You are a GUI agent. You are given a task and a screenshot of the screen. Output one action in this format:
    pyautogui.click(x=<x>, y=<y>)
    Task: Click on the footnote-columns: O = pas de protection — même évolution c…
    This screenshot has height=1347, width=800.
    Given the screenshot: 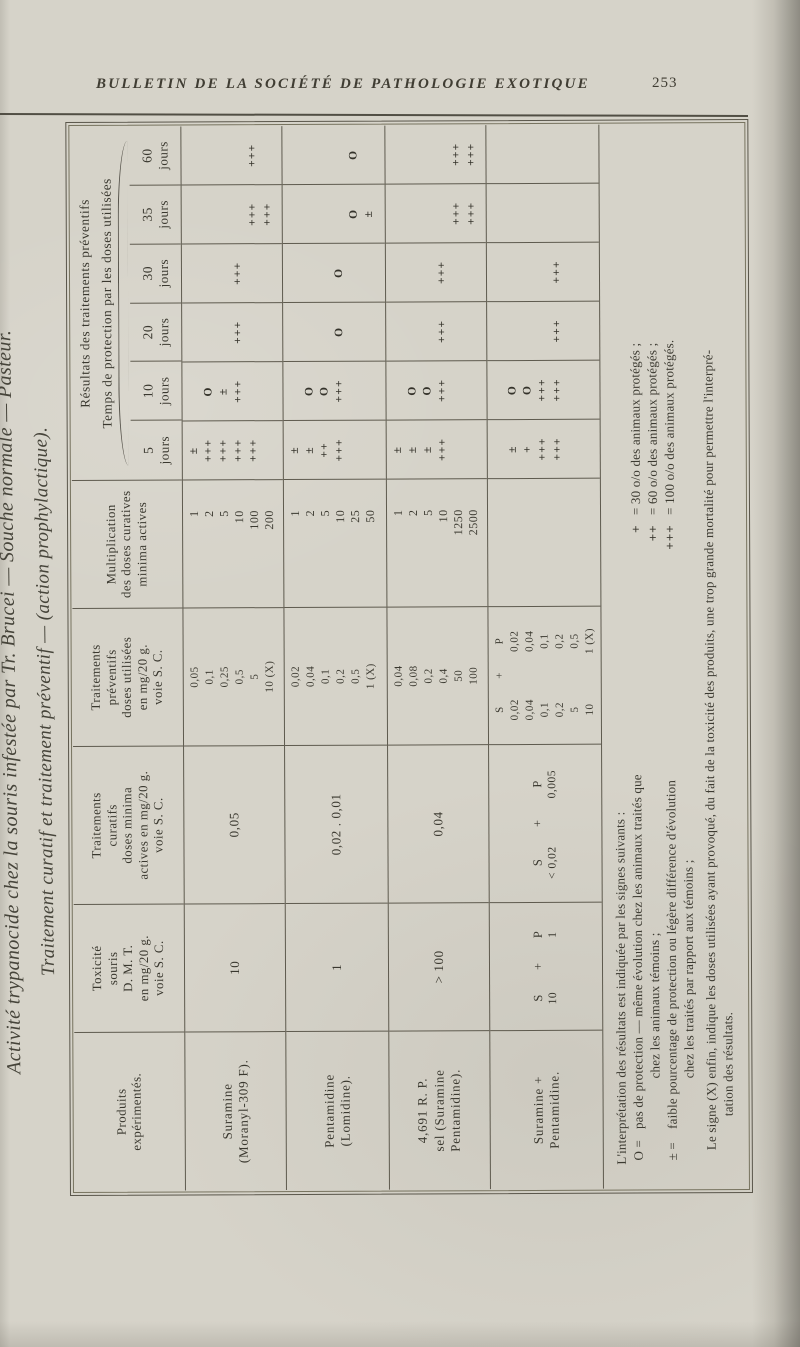 What is the action you would take?
    pyautogui.click(x=661, y=656)
    